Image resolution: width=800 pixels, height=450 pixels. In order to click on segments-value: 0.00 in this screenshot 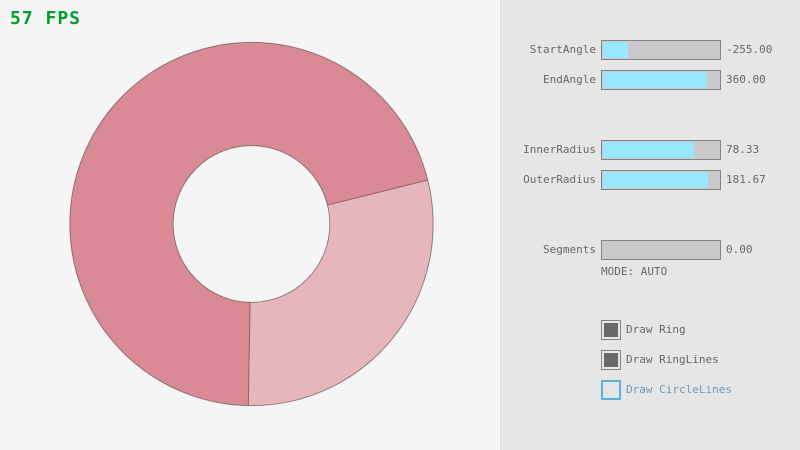, I will do `click(739, 249)`.